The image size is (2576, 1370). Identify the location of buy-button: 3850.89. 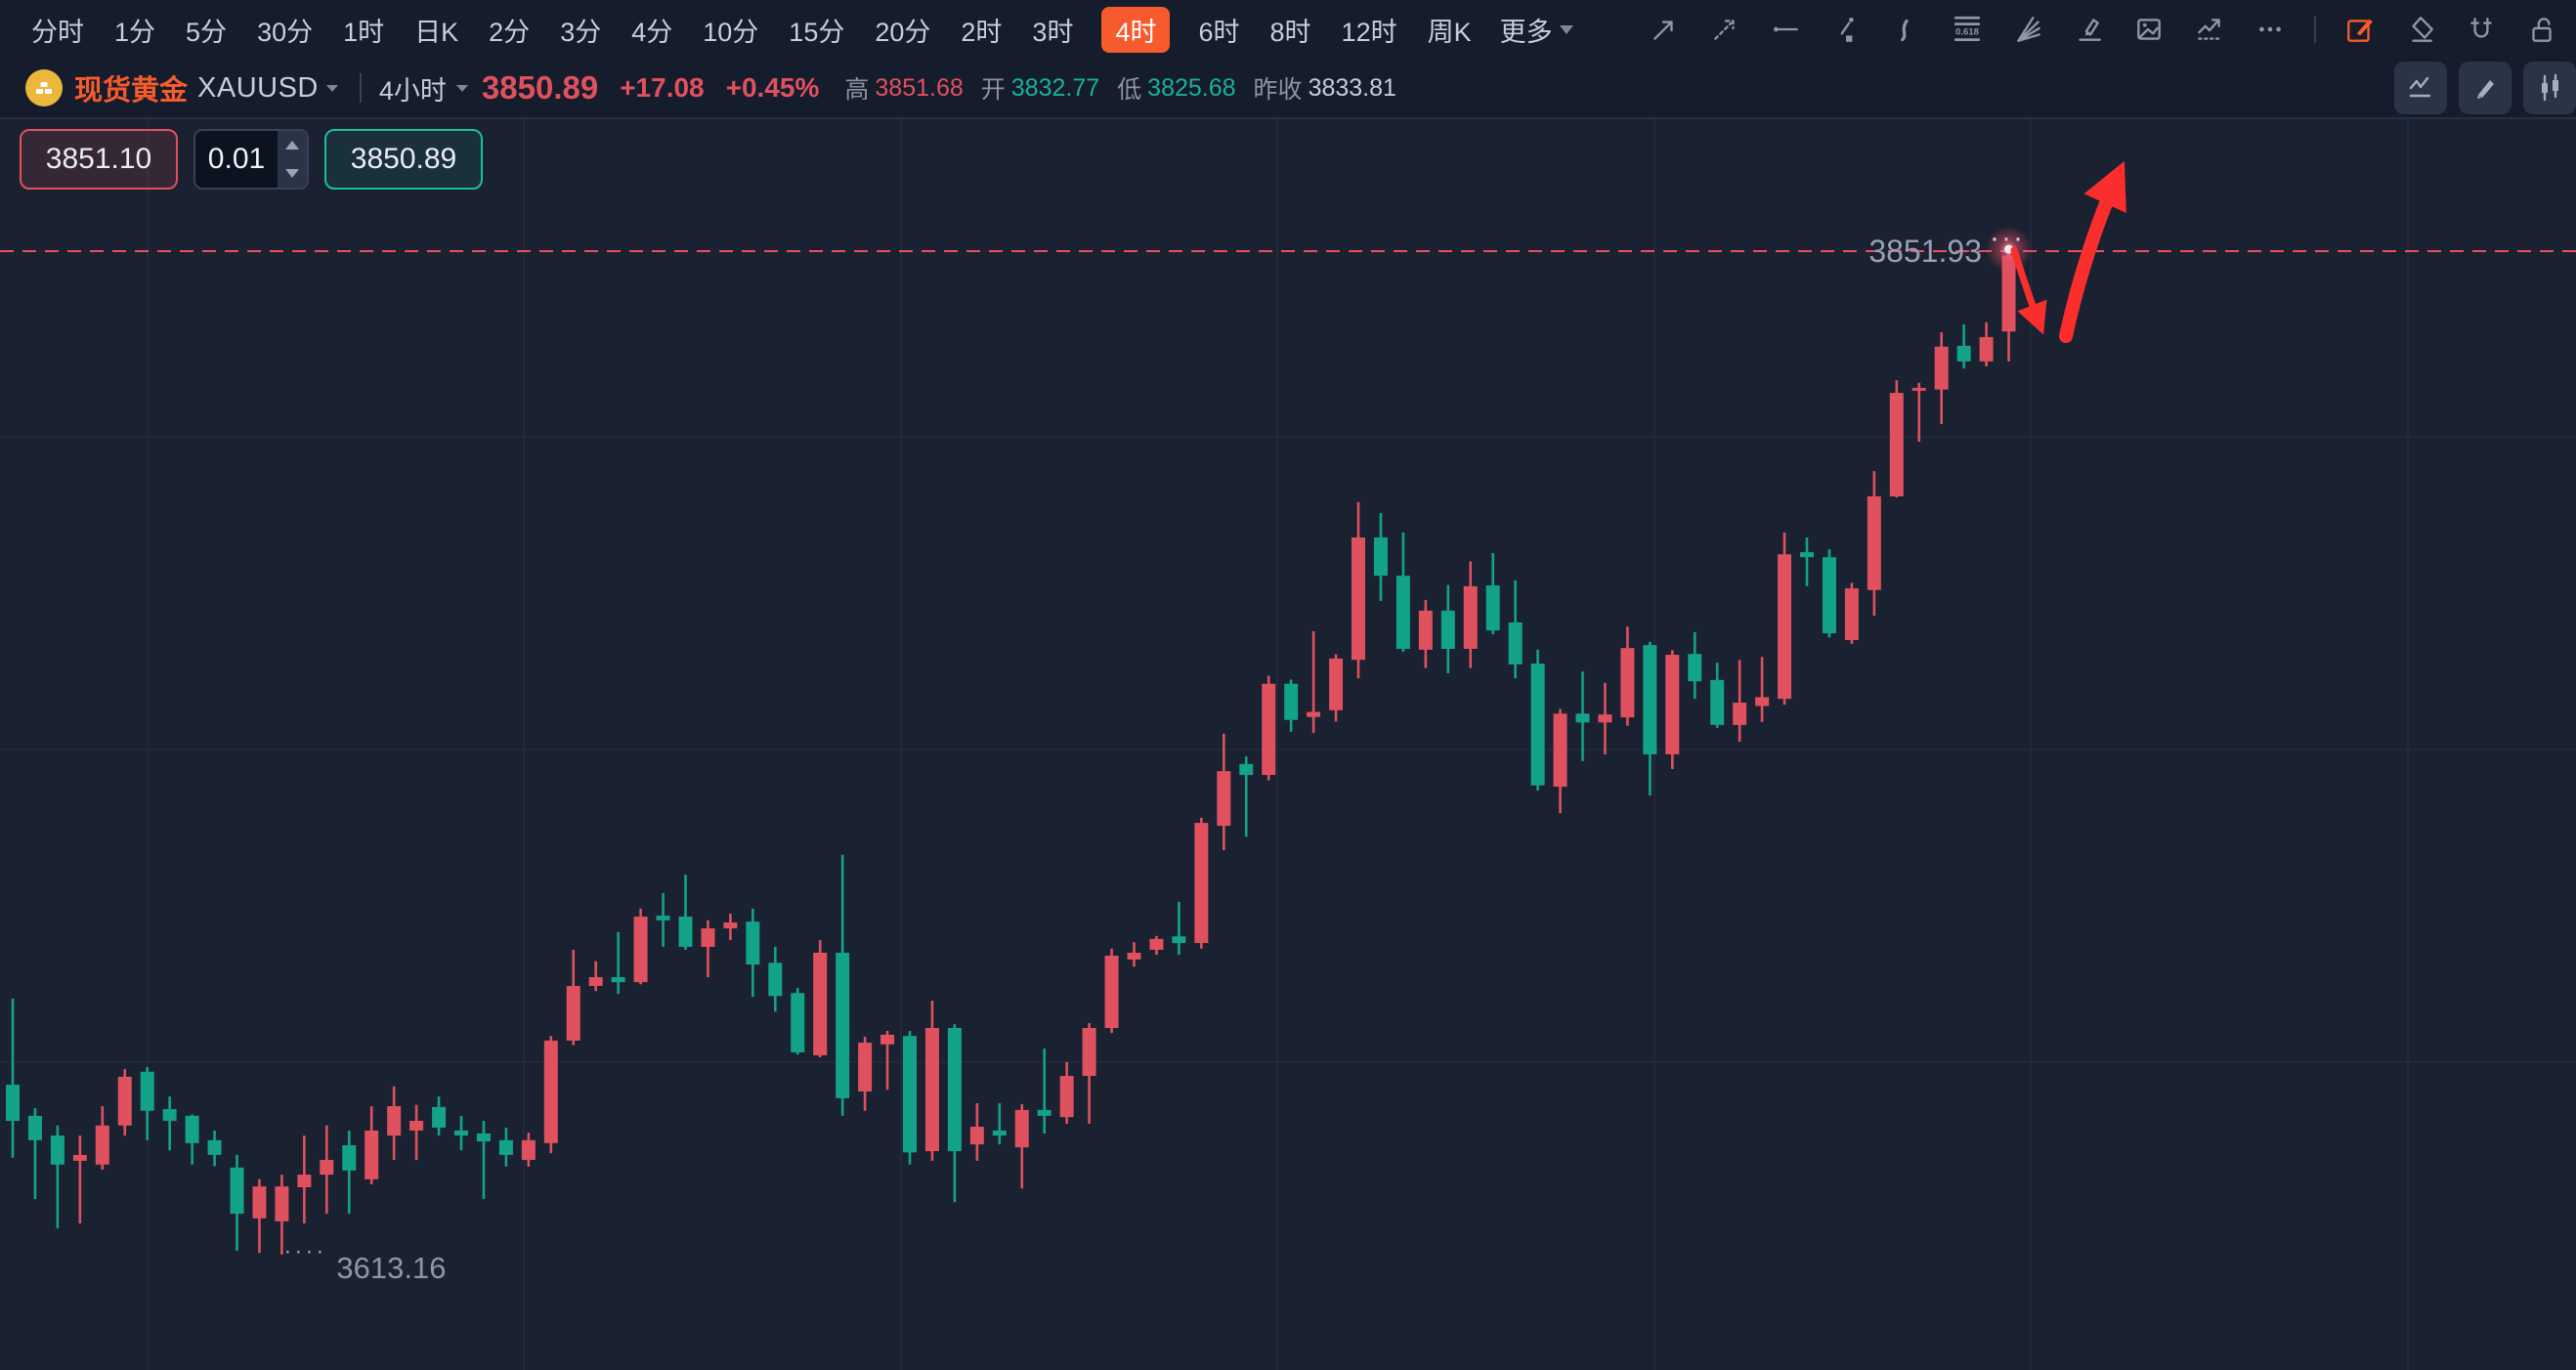
(403, 159).